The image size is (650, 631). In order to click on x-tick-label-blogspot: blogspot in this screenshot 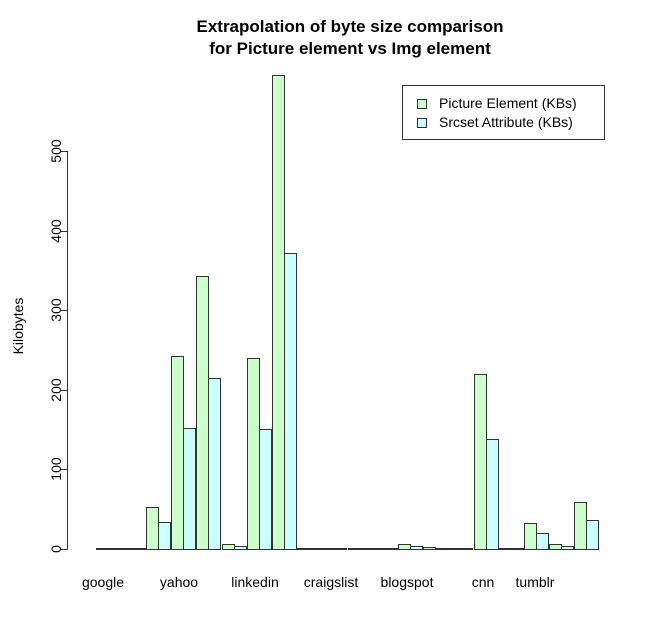, I will do `click(407, 582)`.